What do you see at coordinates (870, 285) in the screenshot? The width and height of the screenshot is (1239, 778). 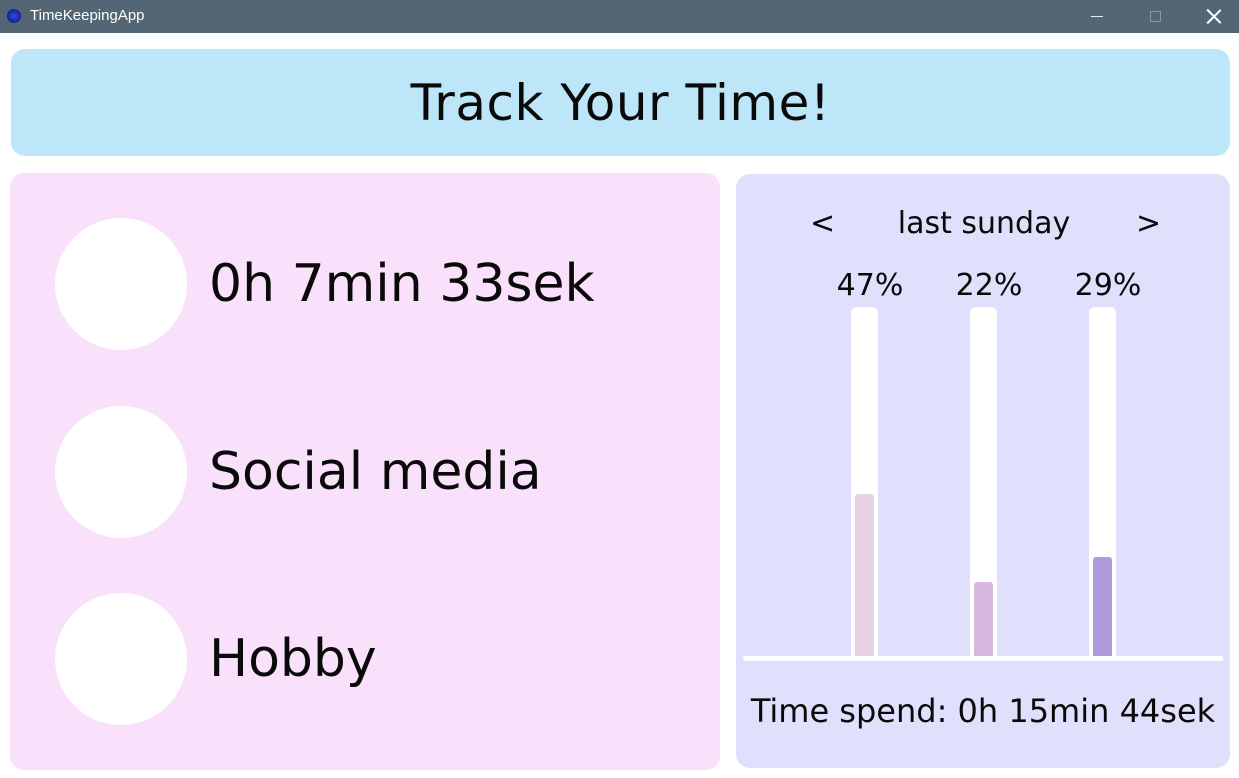 I see `bar-value-label: 47%` at bounding box center [870, 285].